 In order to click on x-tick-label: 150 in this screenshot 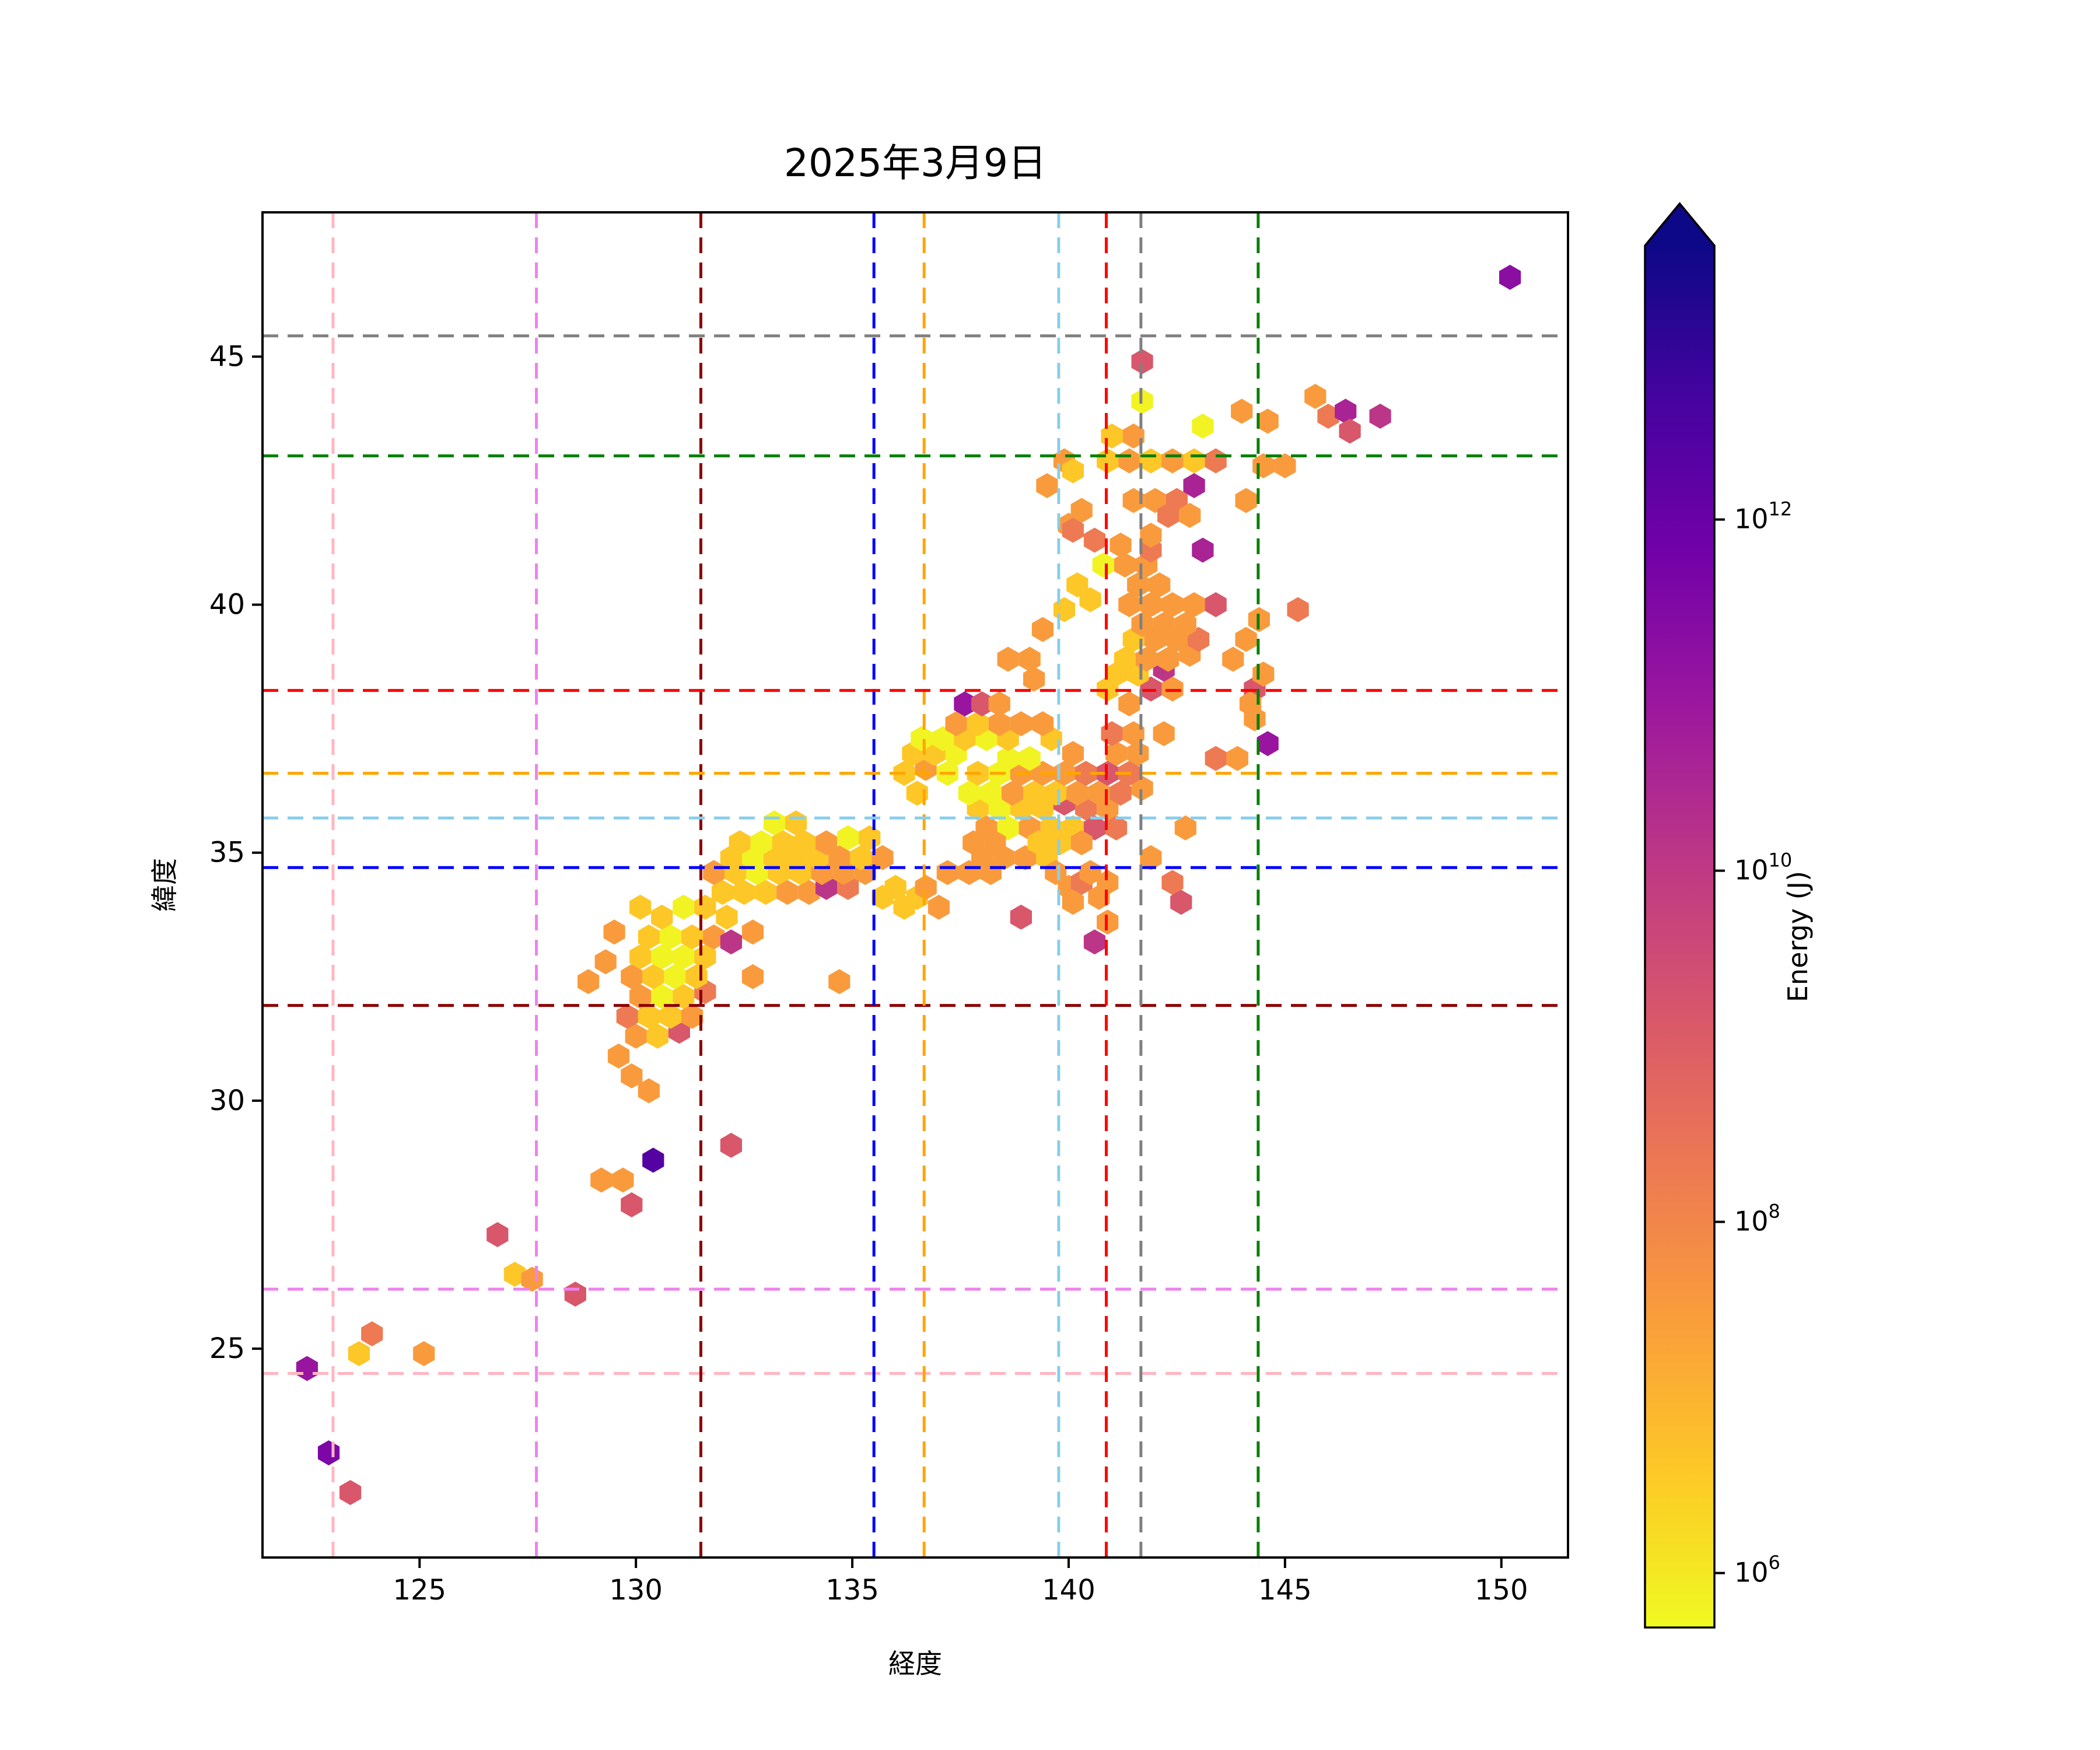, I will do `click(1501, 1590)`.